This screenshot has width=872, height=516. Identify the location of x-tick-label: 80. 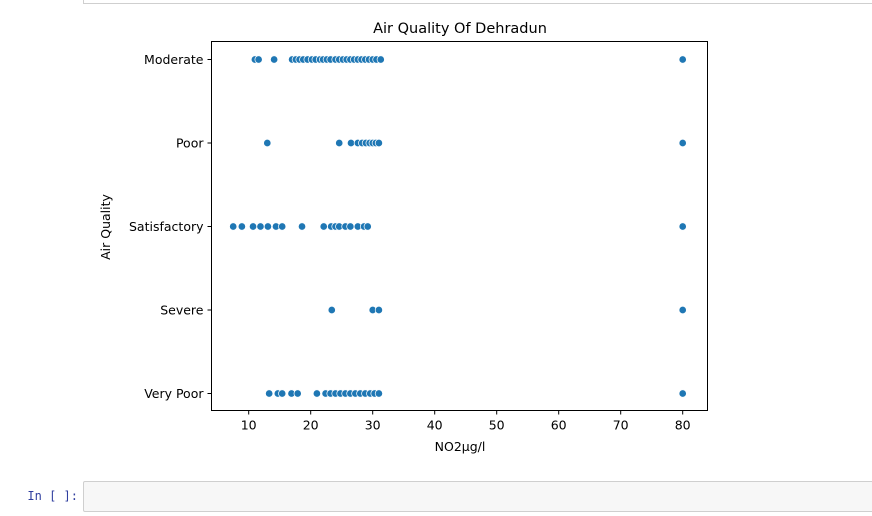
(683, 425).